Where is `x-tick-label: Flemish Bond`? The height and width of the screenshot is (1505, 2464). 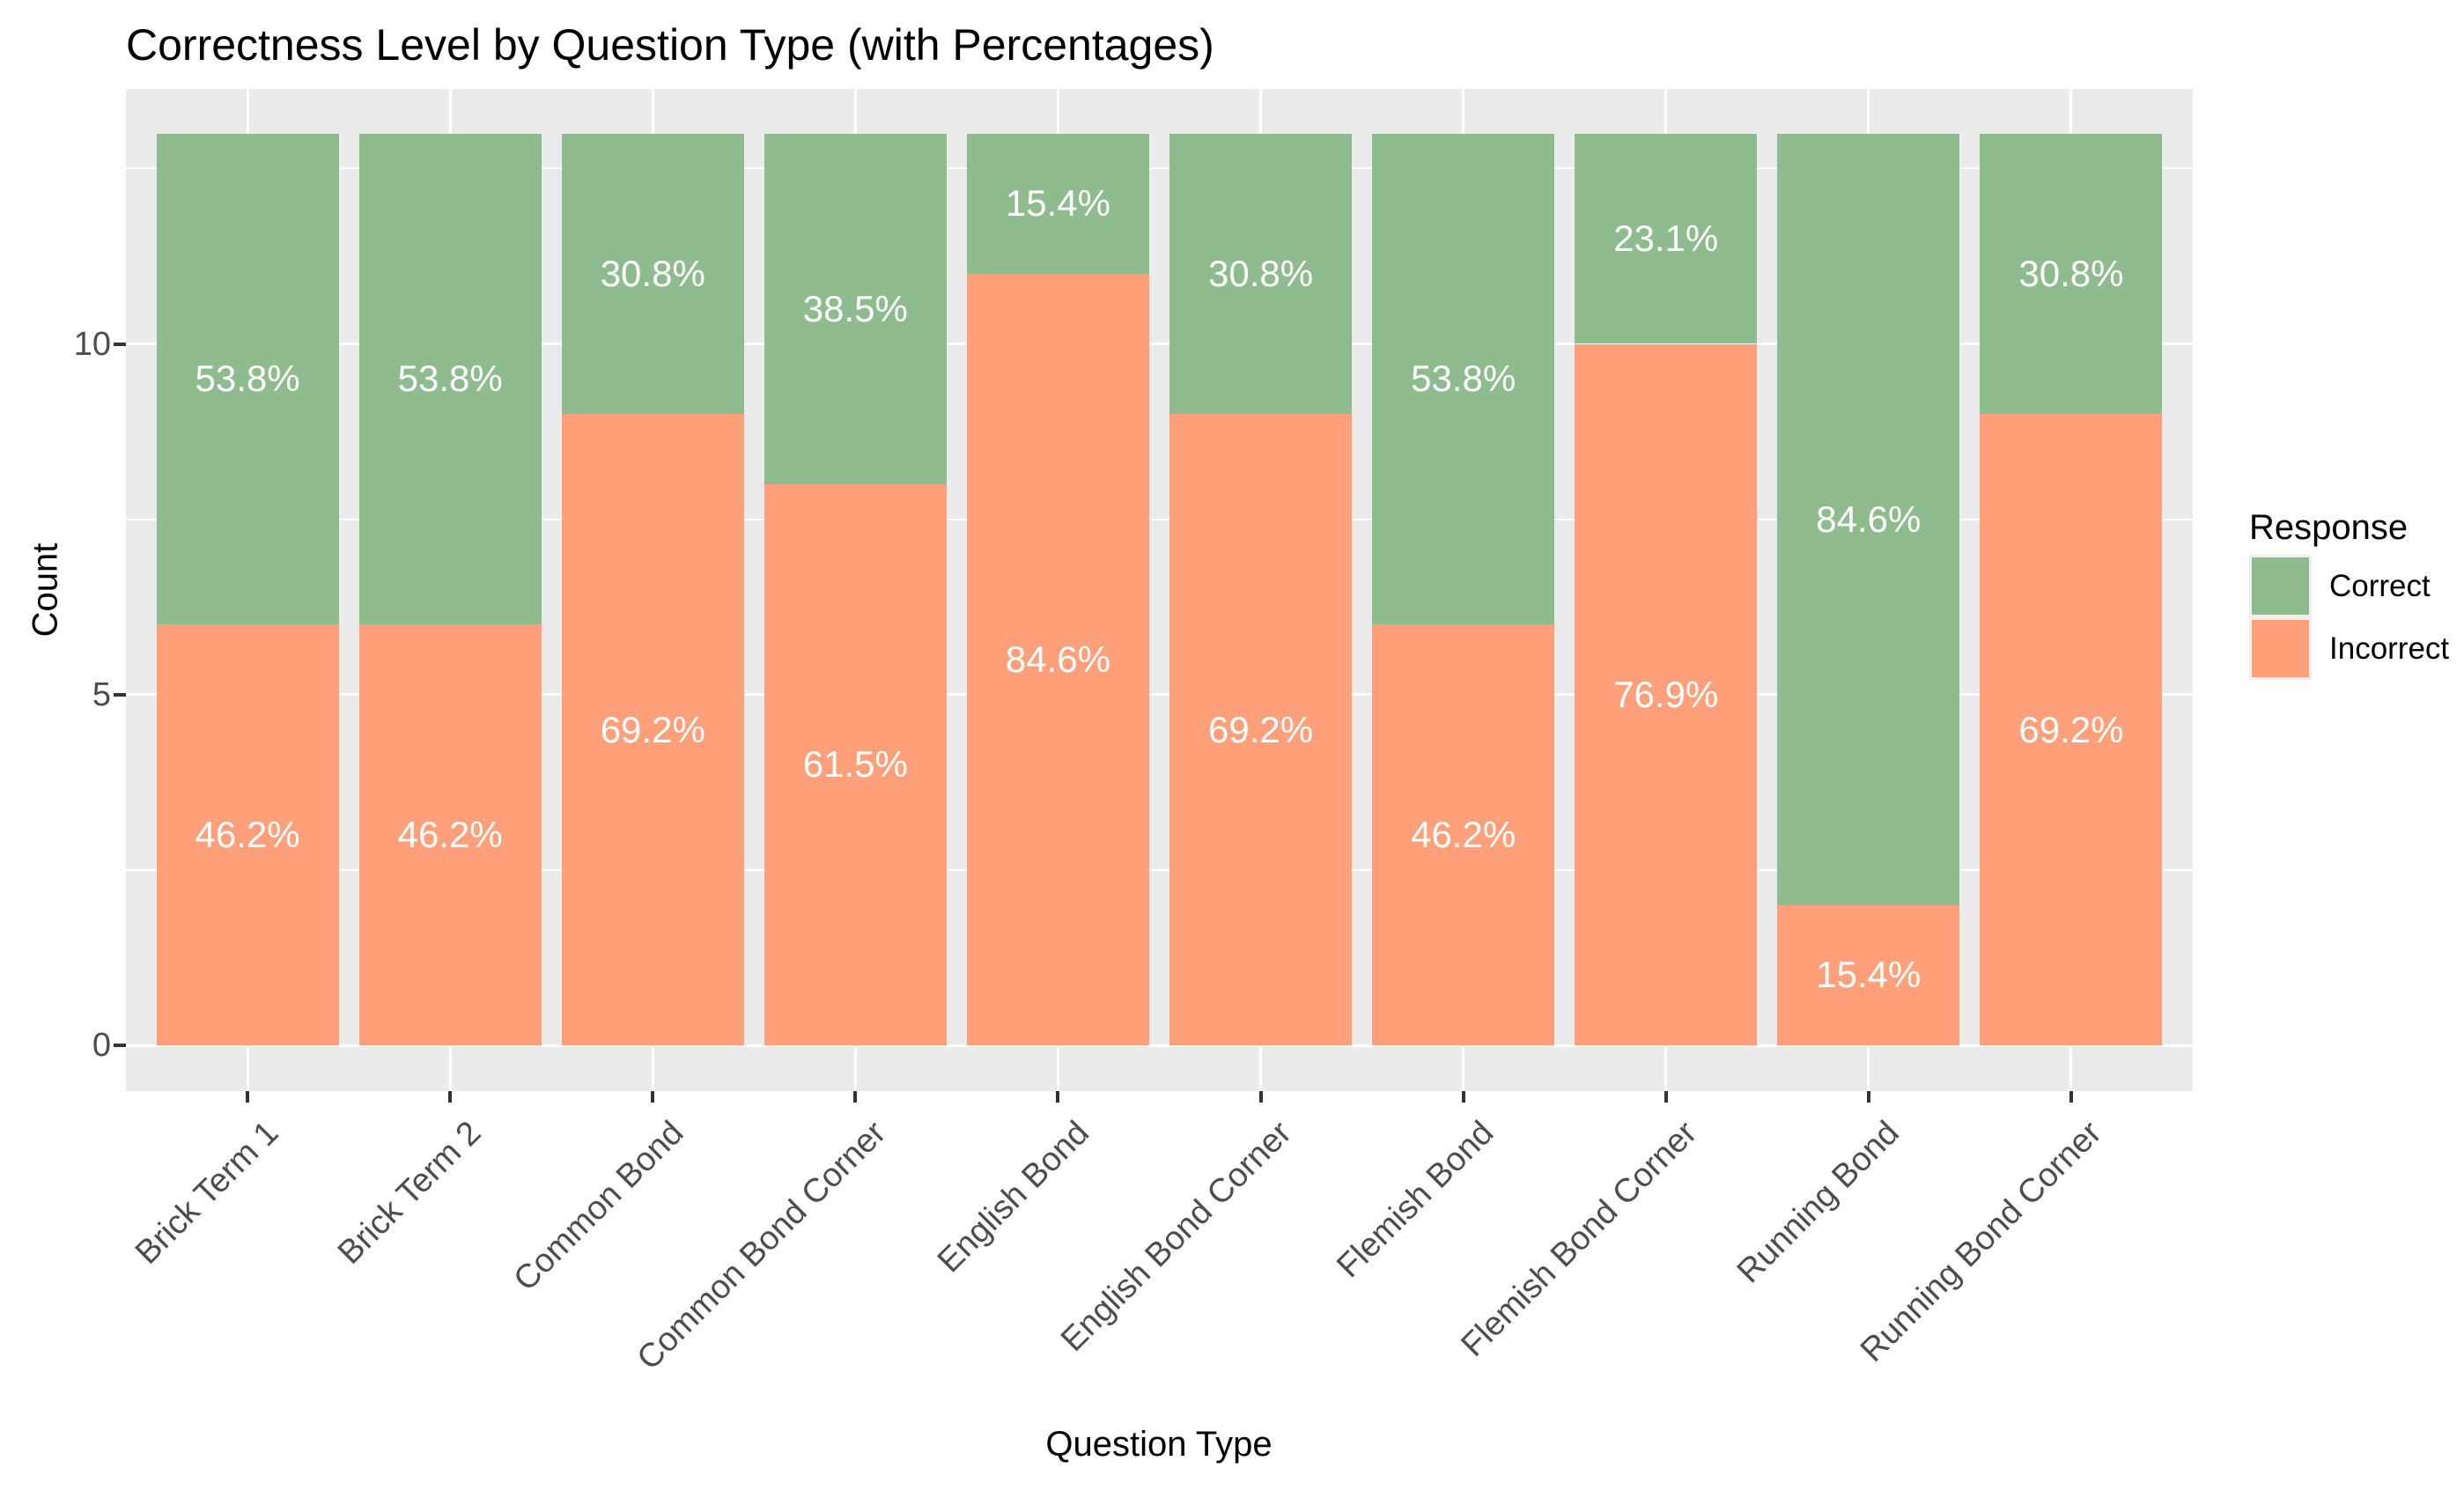 x-tick-label: Flemish Bond is located at coordinates (1415, 1200).